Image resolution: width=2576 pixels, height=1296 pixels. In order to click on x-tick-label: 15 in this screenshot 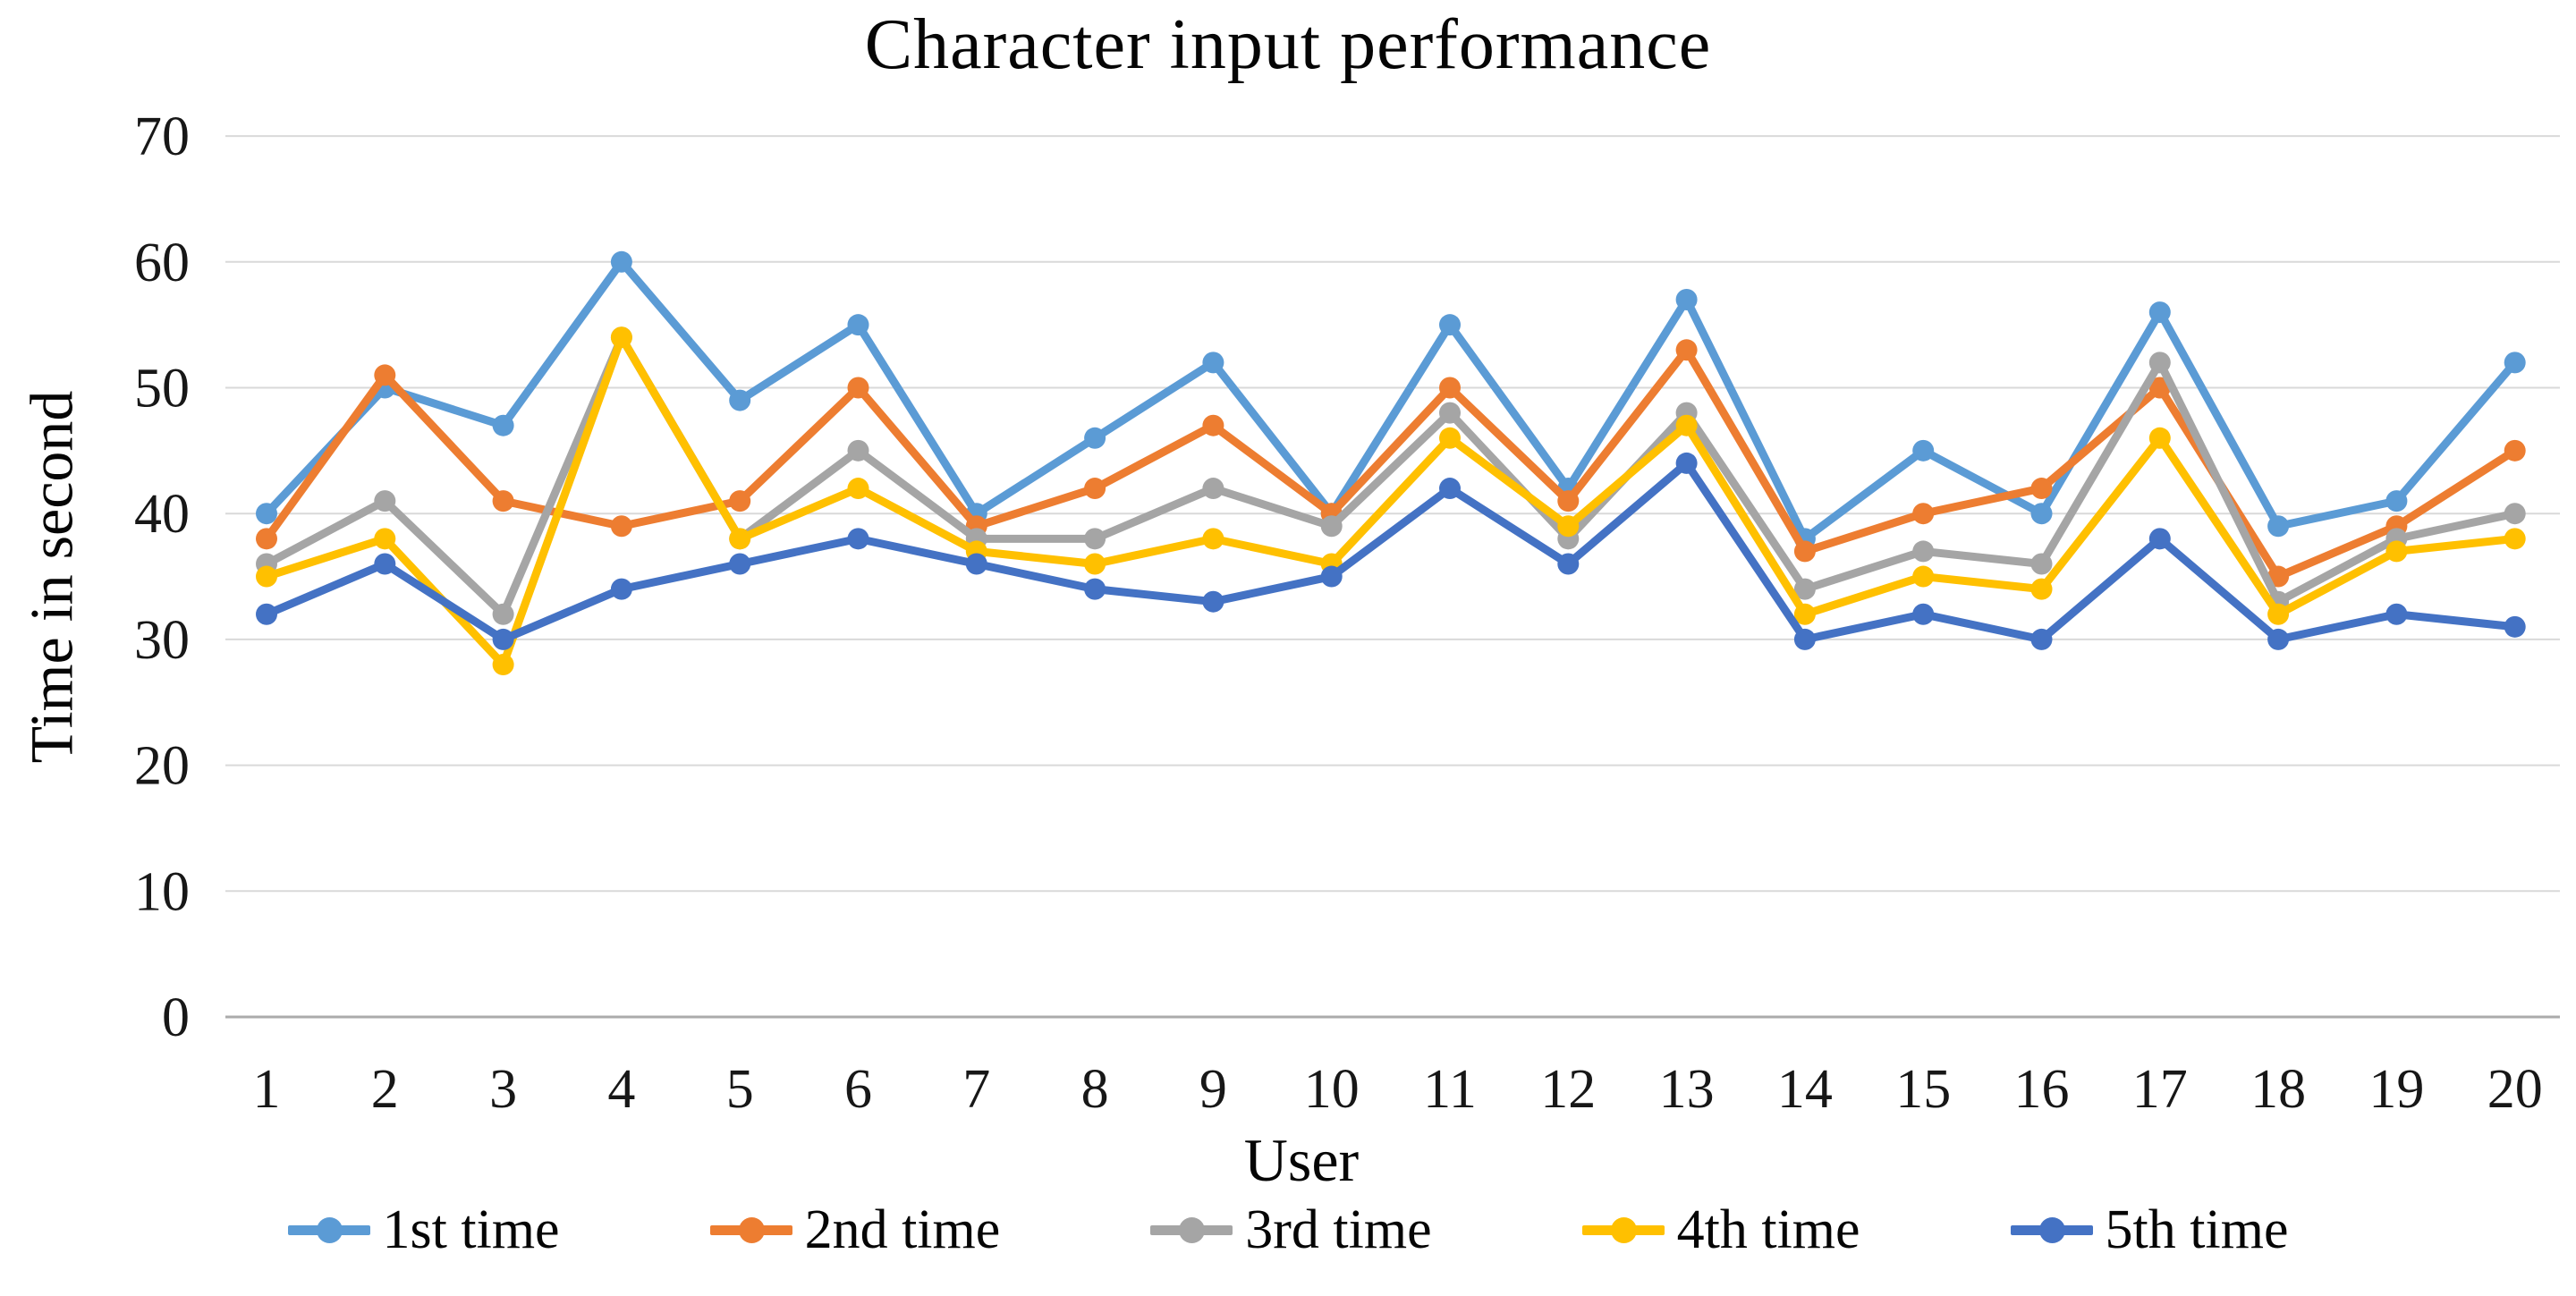, I will do `click(1923, 1089)`.